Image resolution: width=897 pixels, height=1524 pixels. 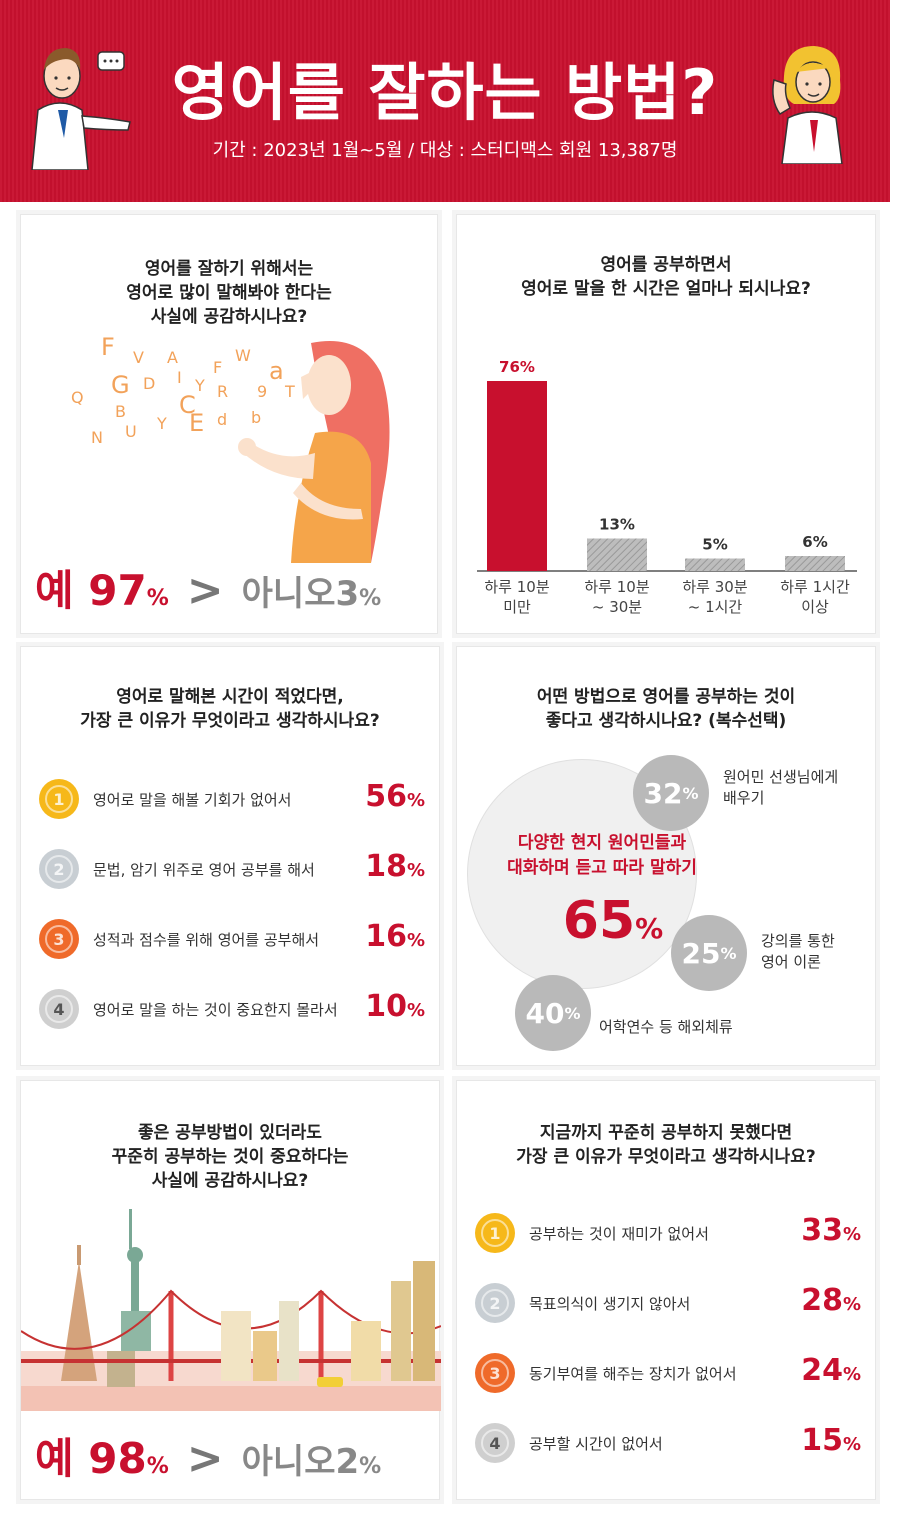 What do you see at coordinates (232, 869) in the screenshot?
I see `list-item: 2 문법, 암기 위주로 영어 공부를 해서 18%` at bounding box center [232, 869].